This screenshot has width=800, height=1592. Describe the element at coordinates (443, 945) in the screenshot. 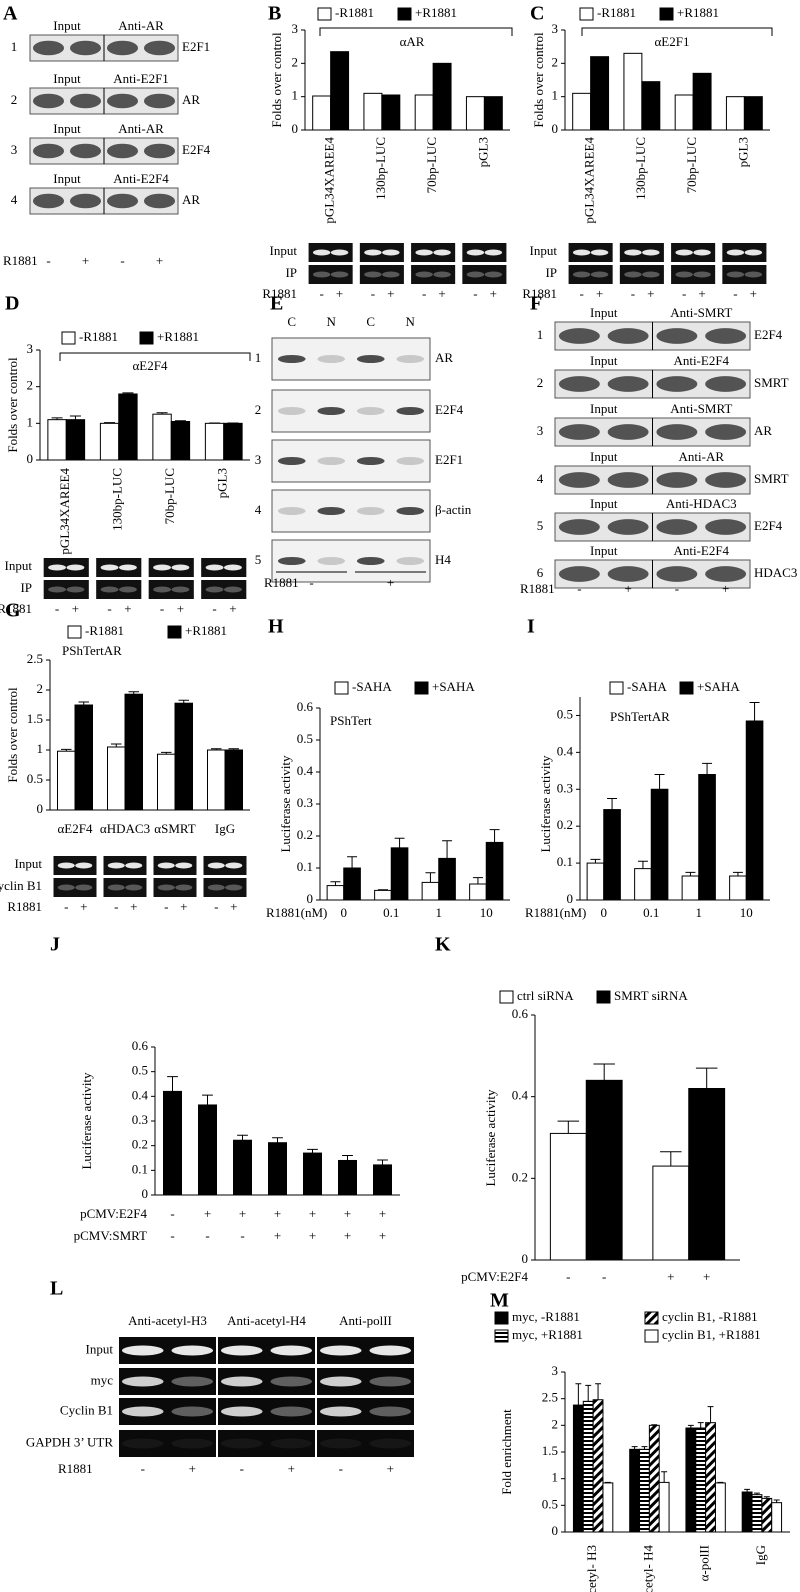

I see `panel-letter: K` at that location.